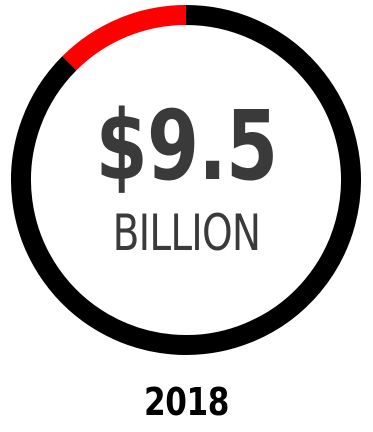 The width and height of the screenshot is (373, 432). Describe the element at coordinates (124, 38) in the screenshot. I see `donut-segment-highlight` at that location.